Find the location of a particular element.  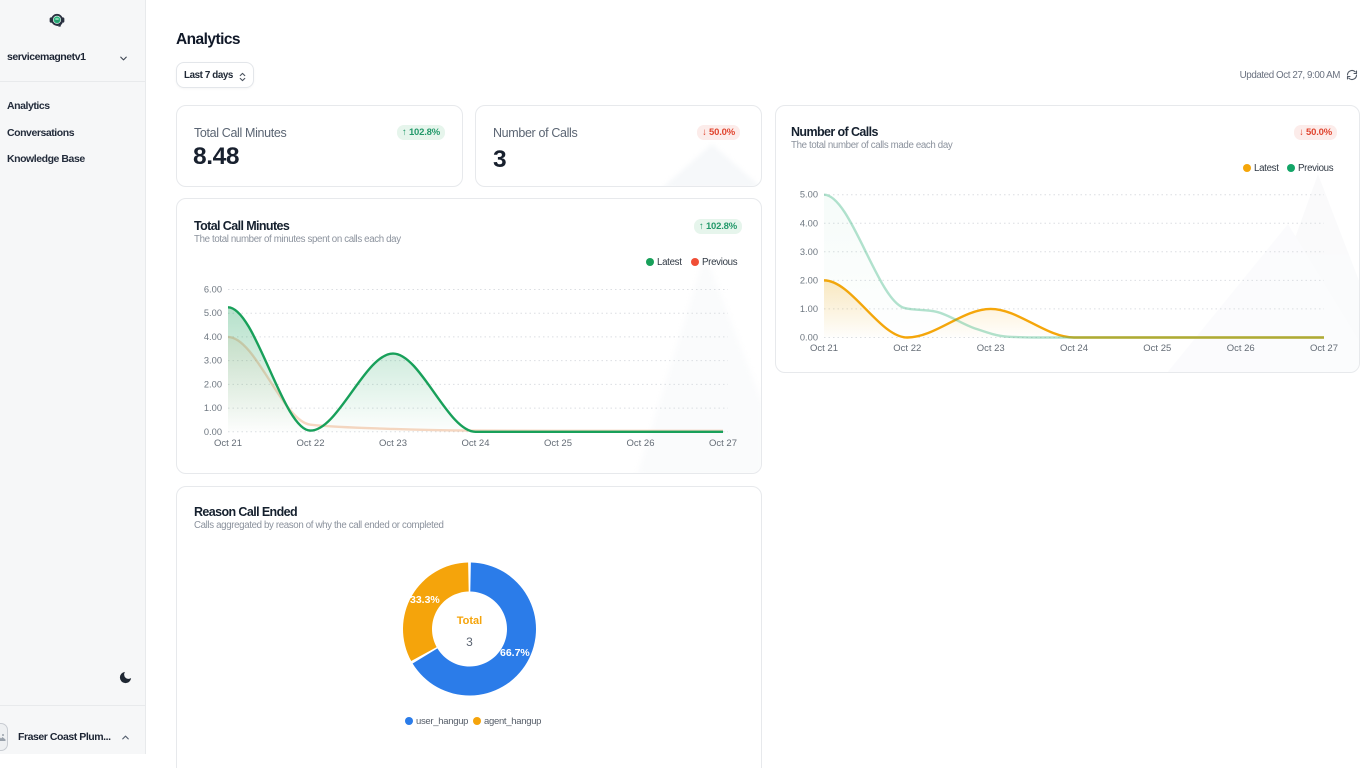

svg-text: 33.3% is located at coordinates (425, 600).